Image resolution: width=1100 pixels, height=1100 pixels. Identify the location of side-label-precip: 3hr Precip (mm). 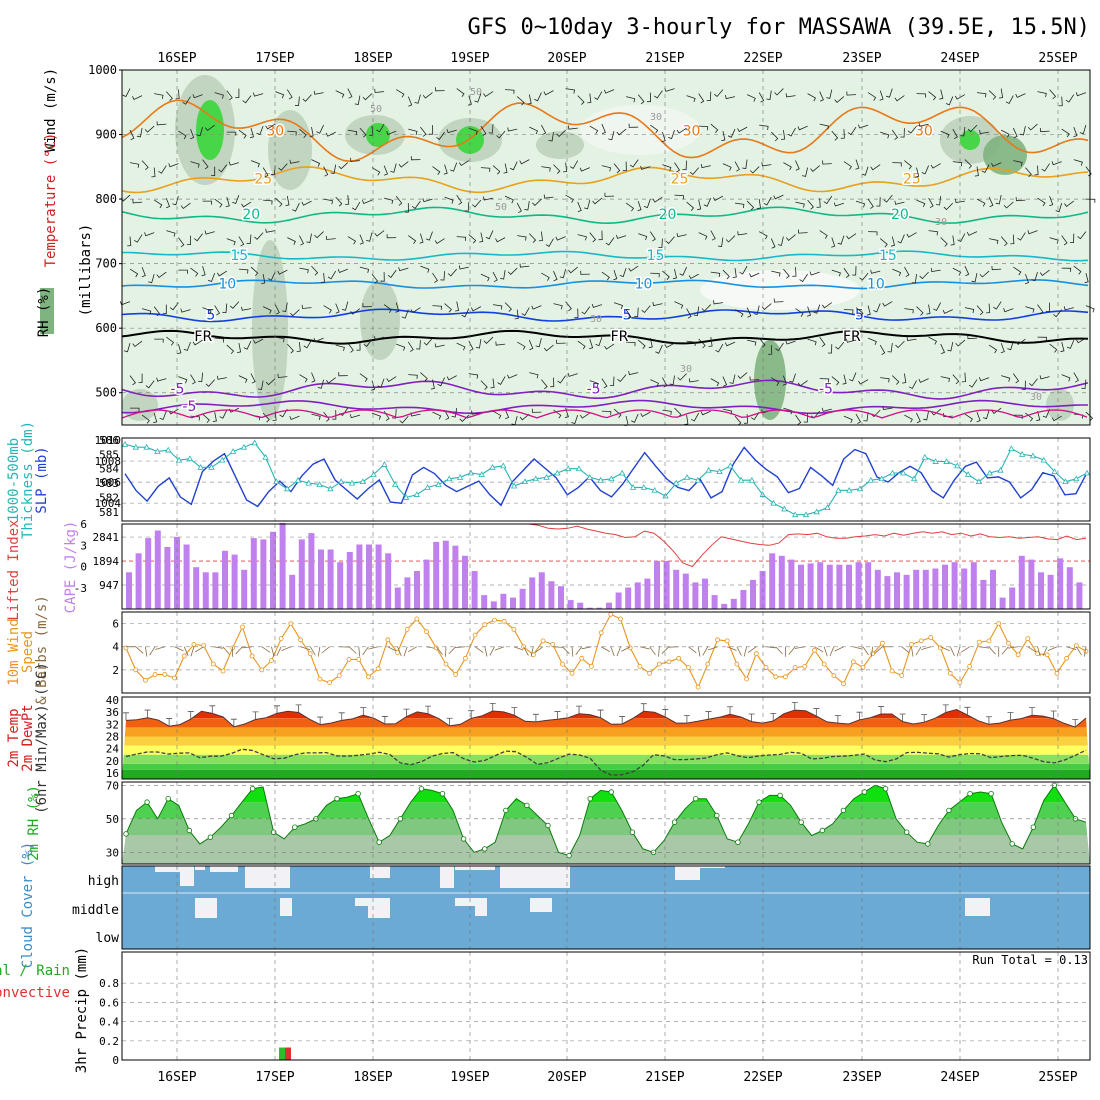
(82, 1010).